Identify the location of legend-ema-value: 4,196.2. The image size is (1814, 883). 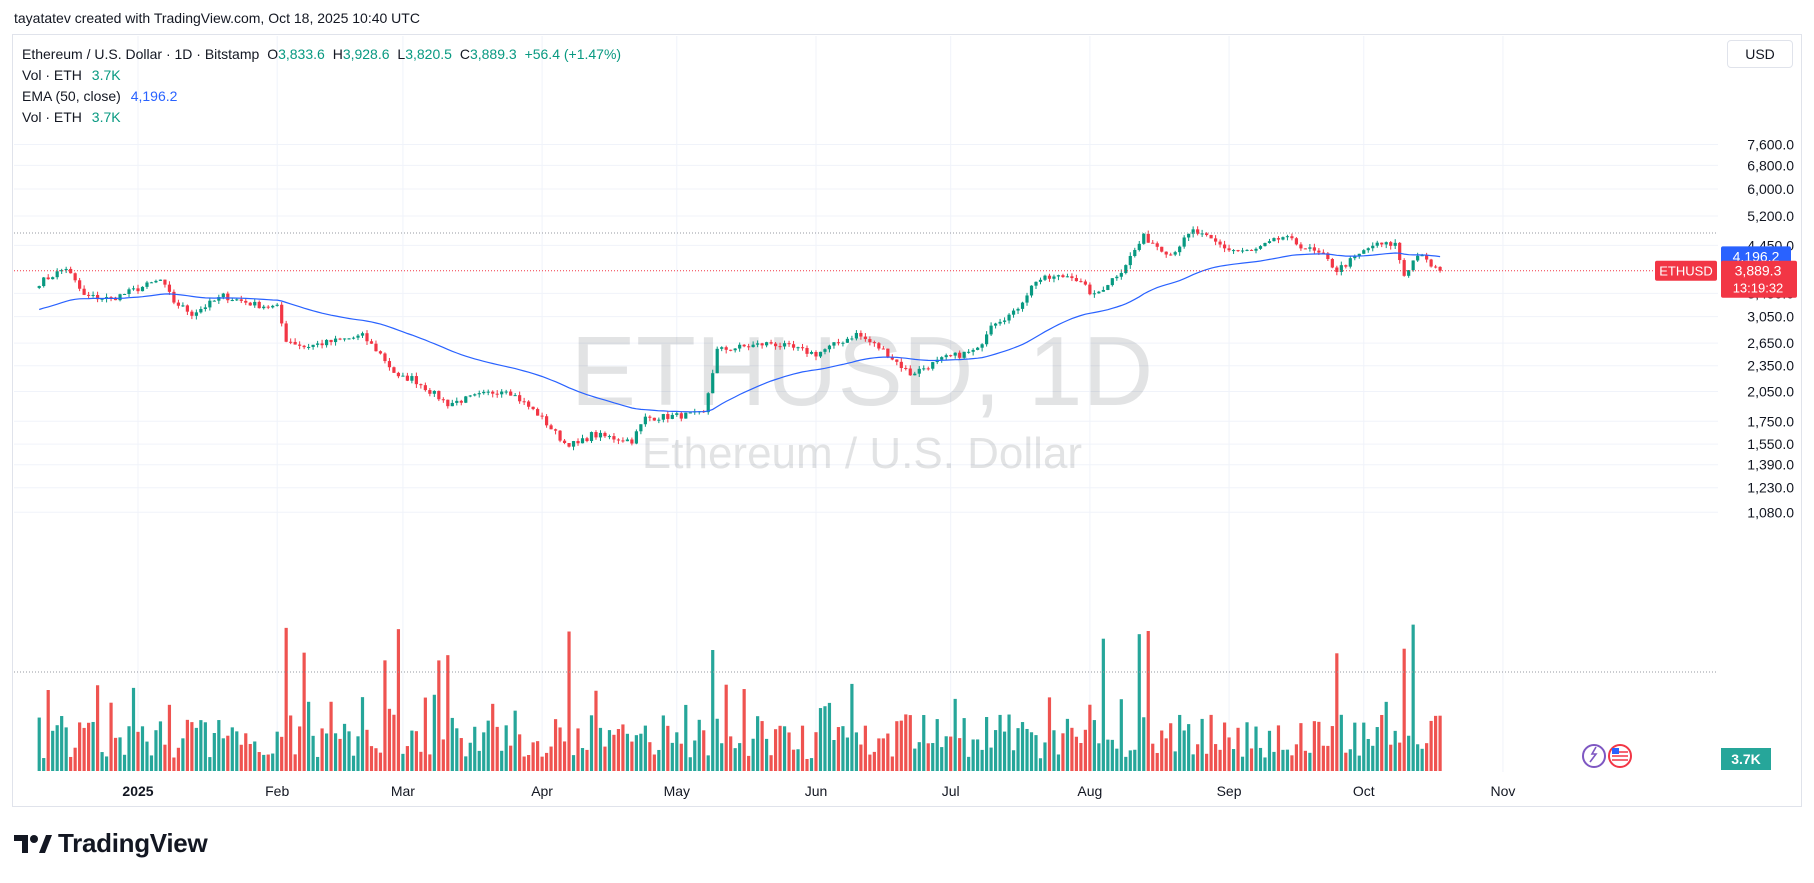
(154, 96).